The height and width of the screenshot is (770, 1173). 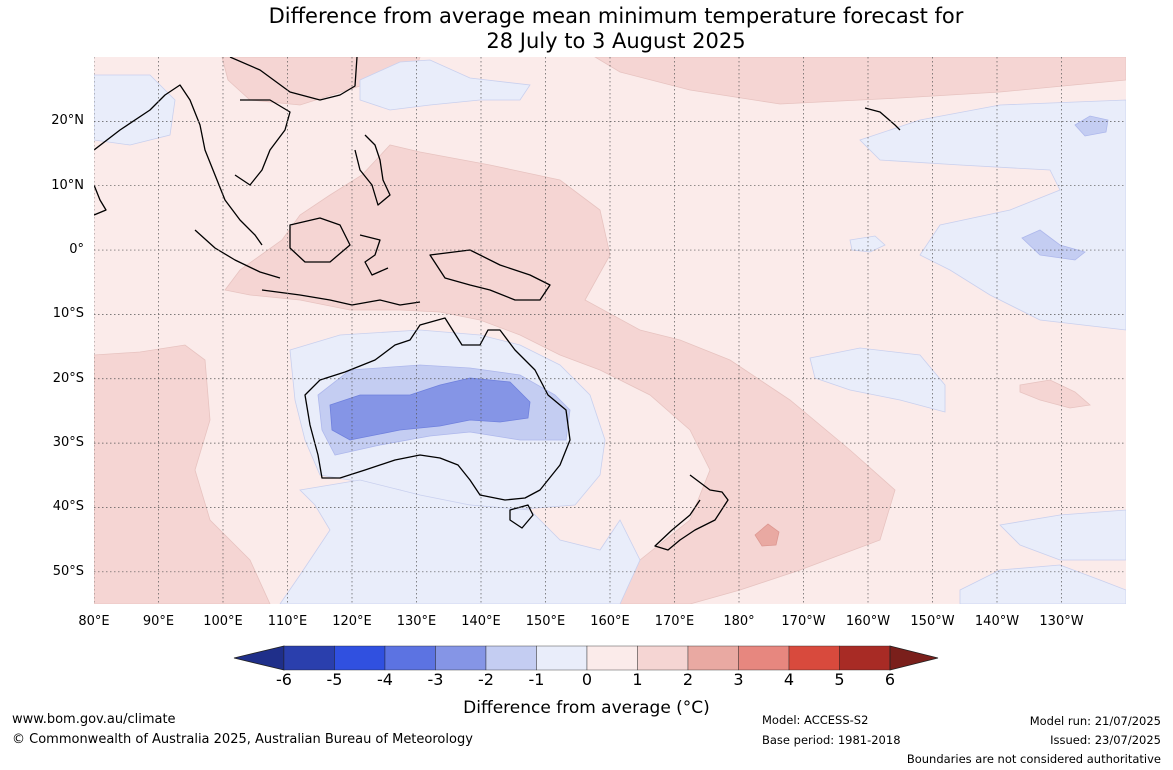 What do you see at coordinates (860, 81) in the screenshot?
I see `warm-region-north-pacific` at bounding box center [860, 81].